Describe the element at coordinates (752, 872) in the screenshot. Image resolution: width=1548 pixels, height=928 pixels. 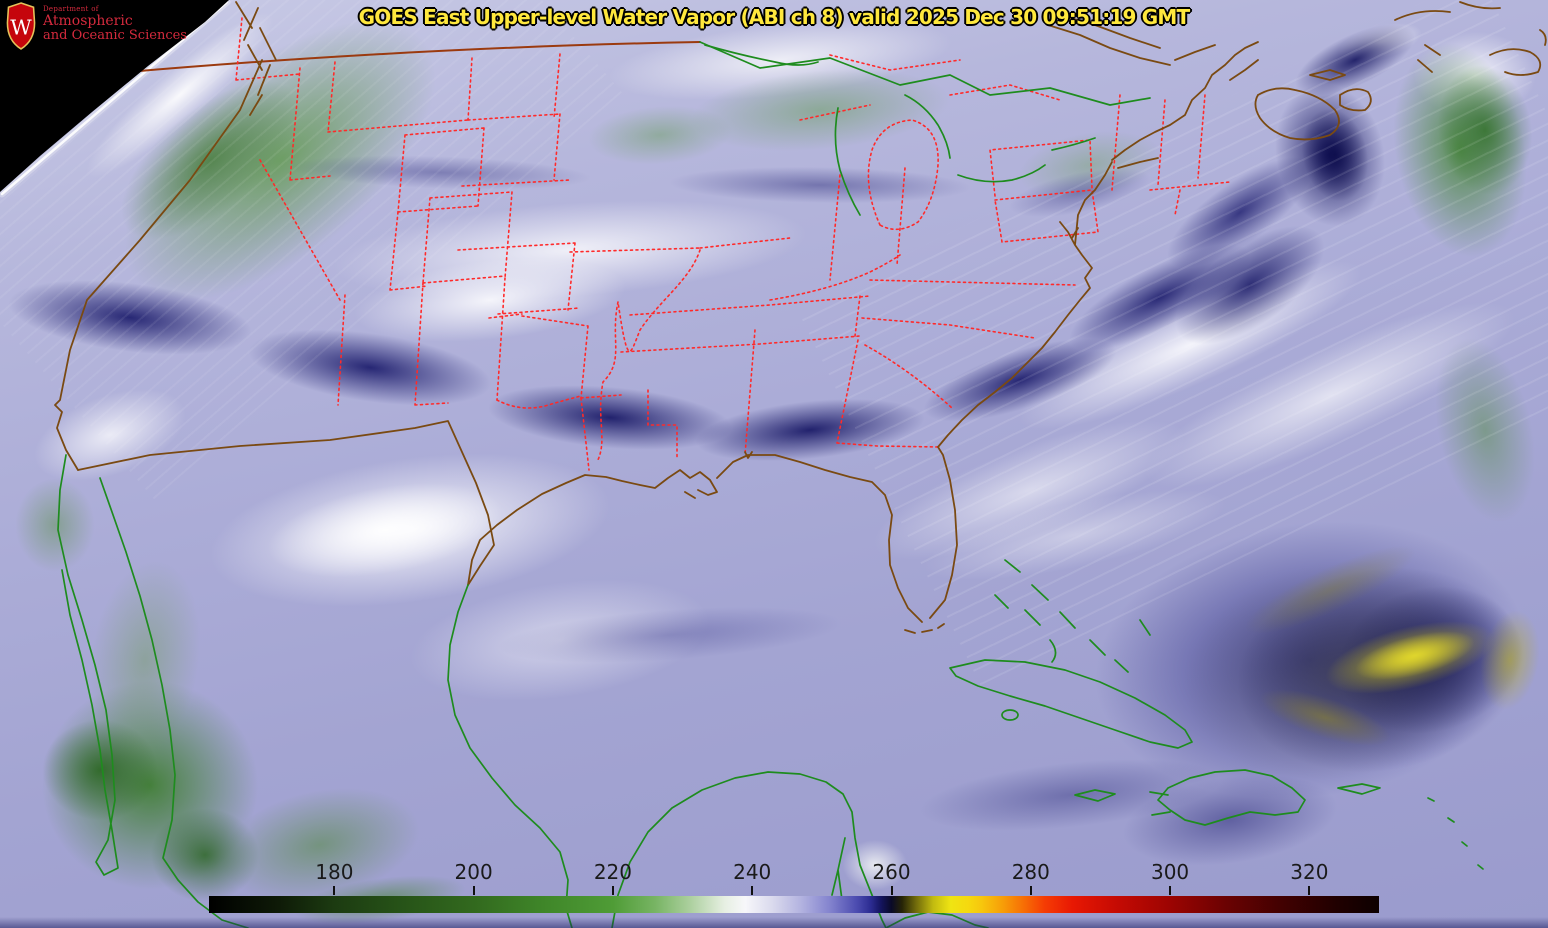
I see `colorbar-tick-label: 240` at that location.